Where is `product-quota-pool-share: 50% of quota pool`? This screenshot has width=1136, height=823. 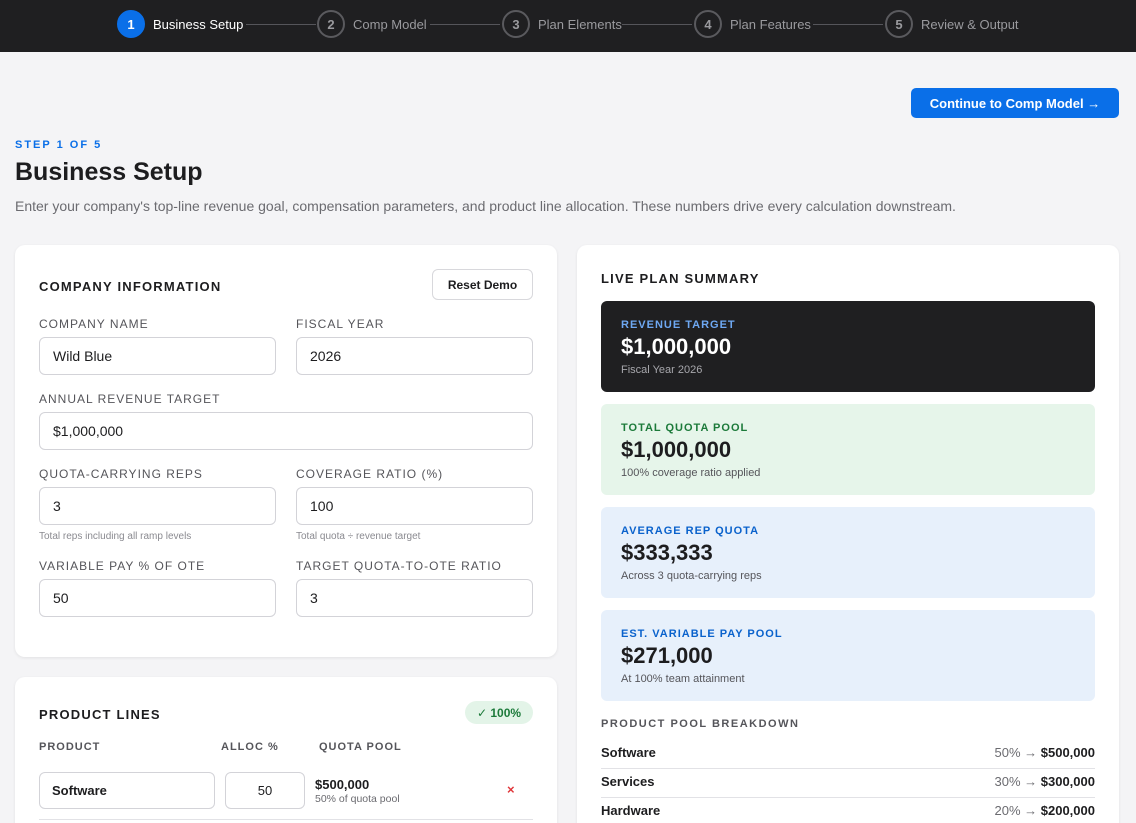 product-quota-pool-share: 50% of quota pool is located at coordinates (357, 799).